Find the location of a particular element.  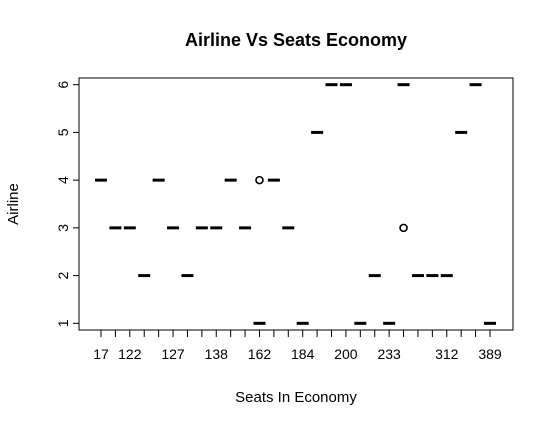

x-tick-label: 138 is located at coordinates (217, 354).